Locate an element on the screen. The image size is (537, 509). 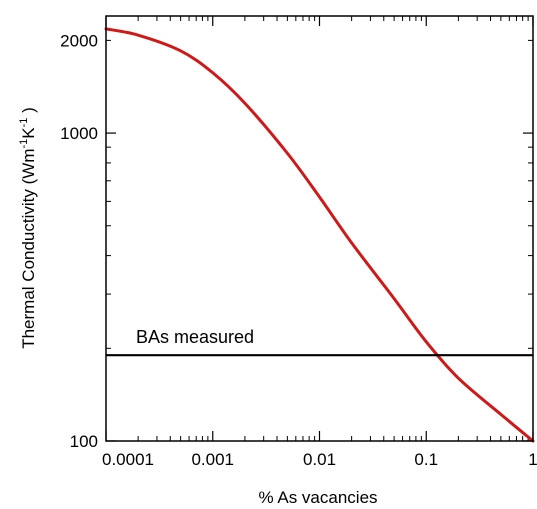
y-axis-label-mid: K is located at coordinates (28, 133).